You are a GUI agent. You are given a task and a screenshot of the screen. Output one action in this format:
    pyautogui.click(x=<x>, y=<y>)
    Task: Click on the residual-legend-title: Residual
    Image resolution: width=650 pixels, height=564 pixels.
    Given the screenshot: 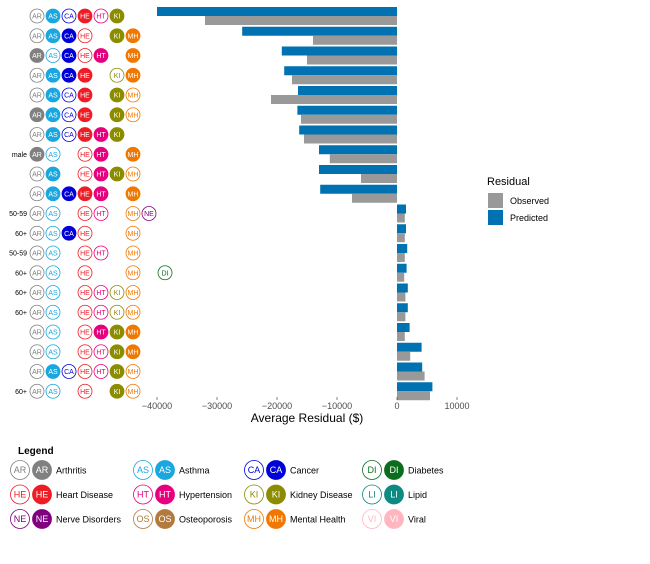 What is the action you would take?
    pyautogui.click(x=508, y=182)
    